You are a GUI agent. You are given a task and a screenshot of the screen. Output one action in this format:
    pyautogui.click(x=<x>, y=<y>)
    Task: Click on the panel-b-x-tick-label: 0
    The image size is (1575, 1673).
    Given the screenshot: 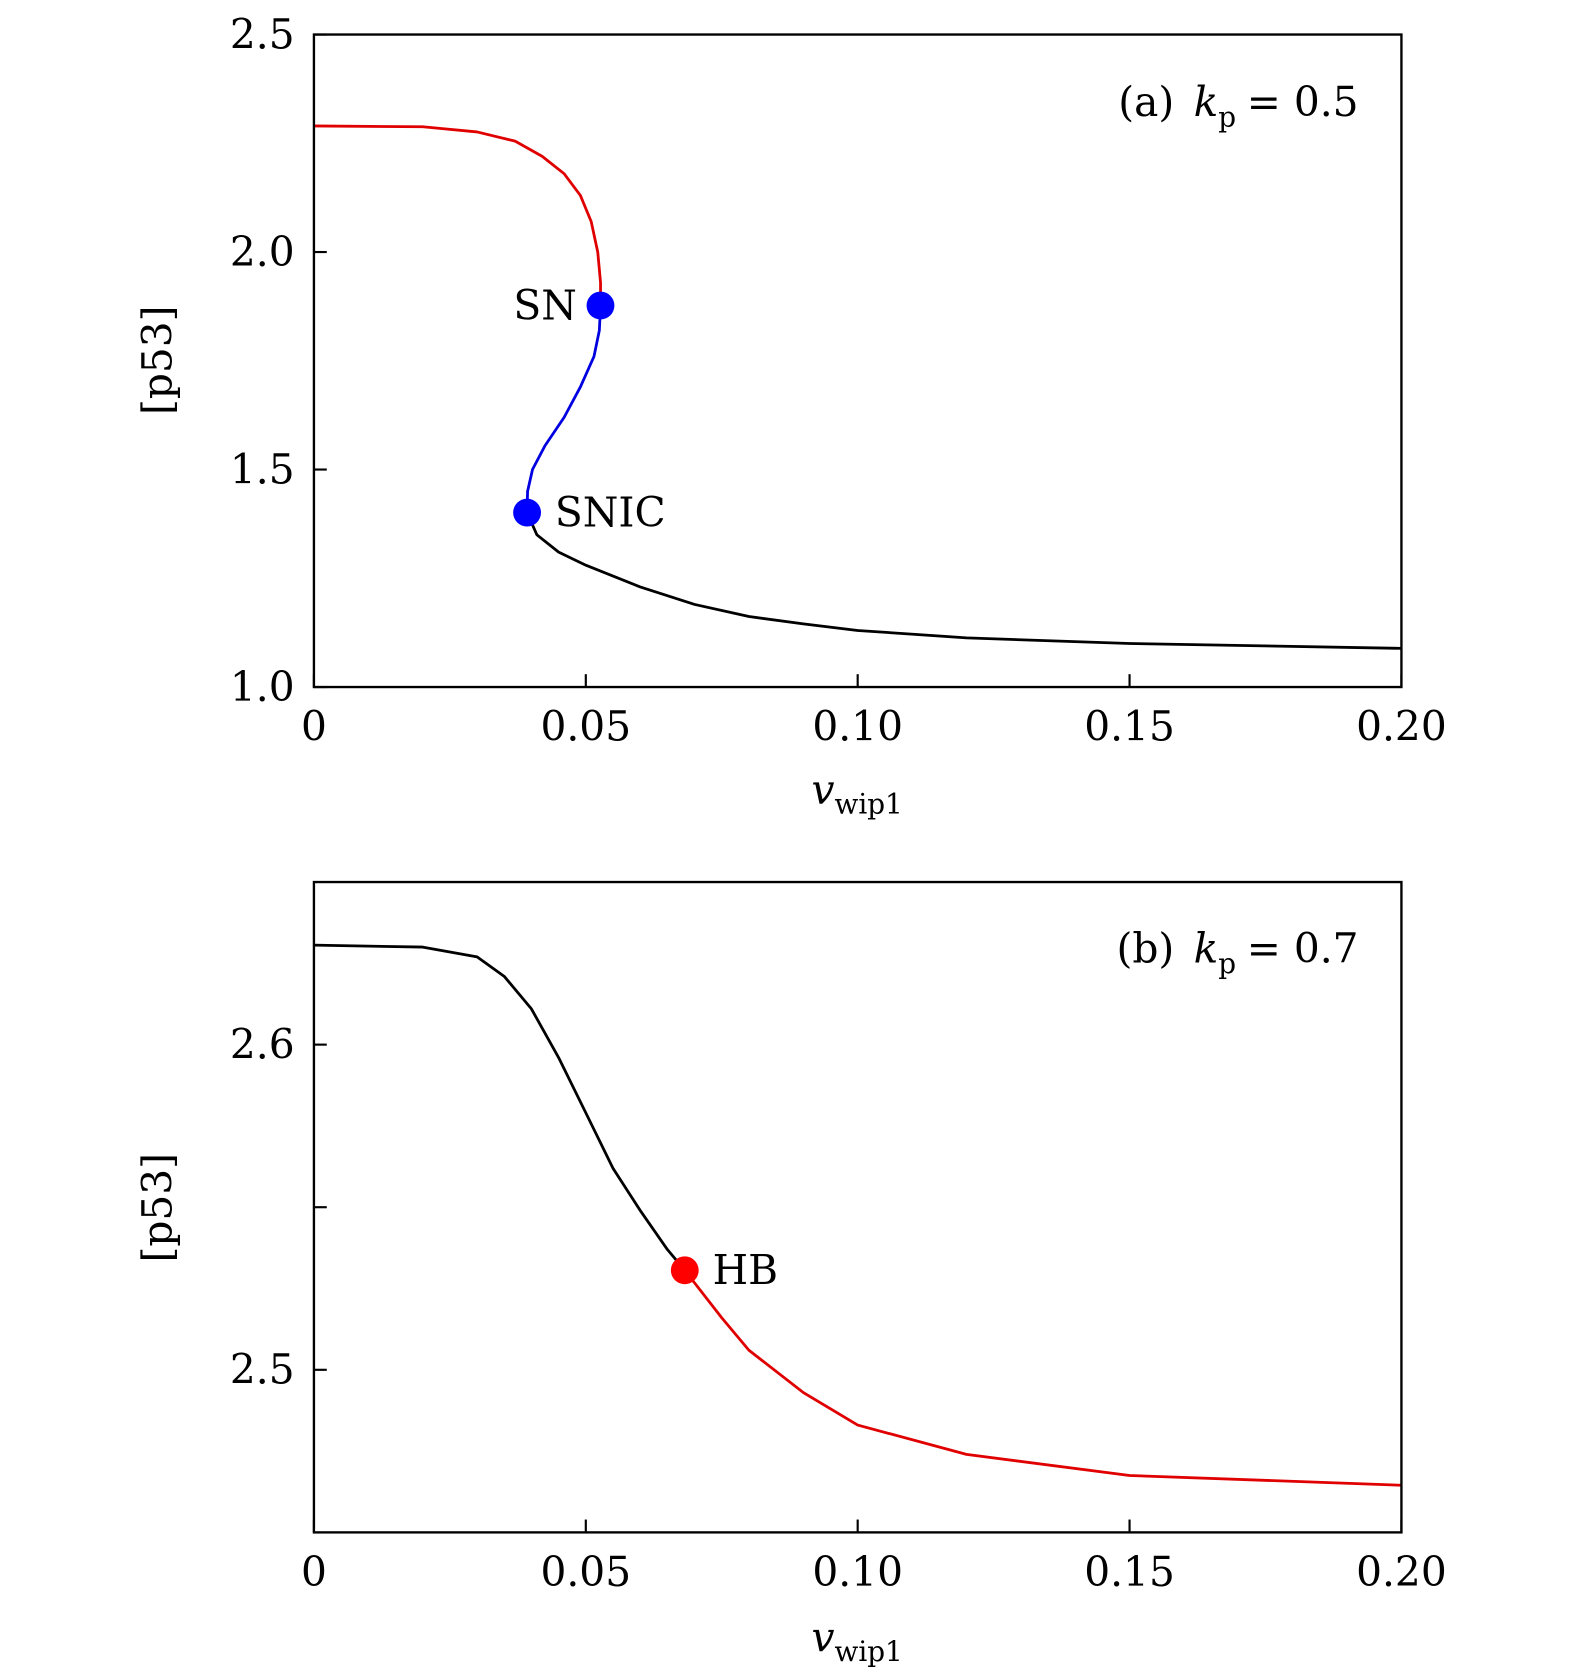 What is the action you would take?
    pyautogui.click(x=314, y=1572)
    